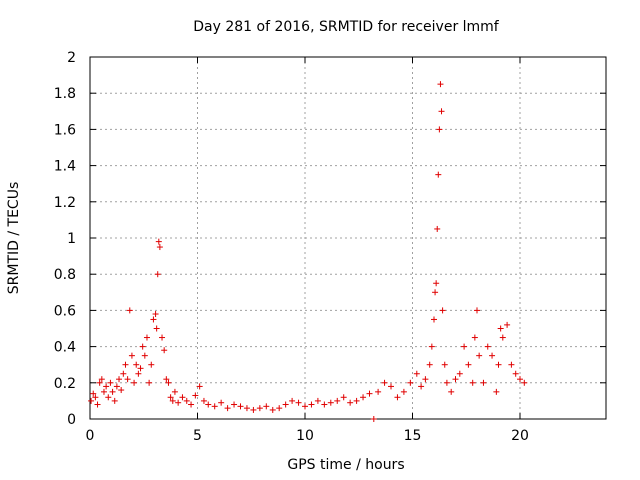  I want to click on y-axis-title: SRMTID / TECUs, so click(14, 238).